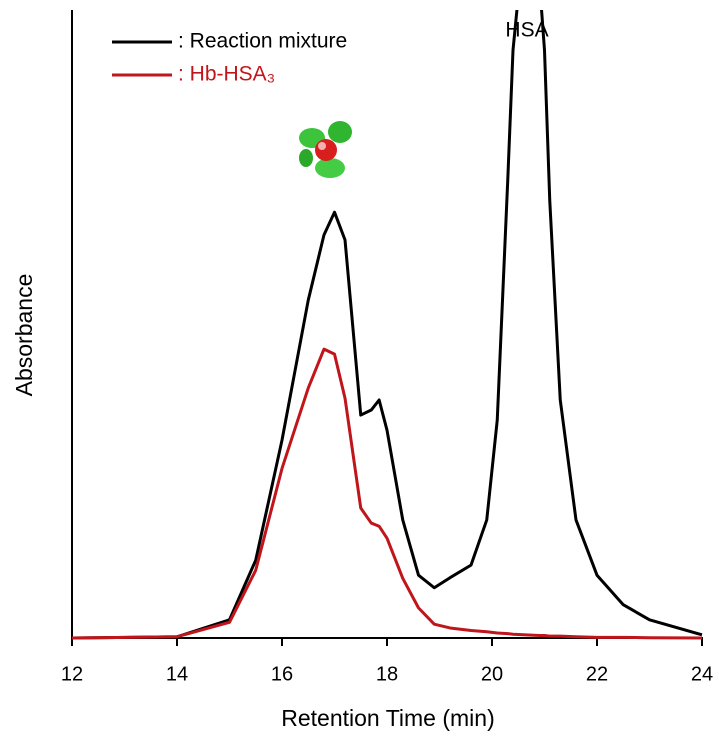 The image size is (719, 748). Describe the element at coordinates (597, 674) in the screenshot. I see `x-tick-label: 22` at that location.